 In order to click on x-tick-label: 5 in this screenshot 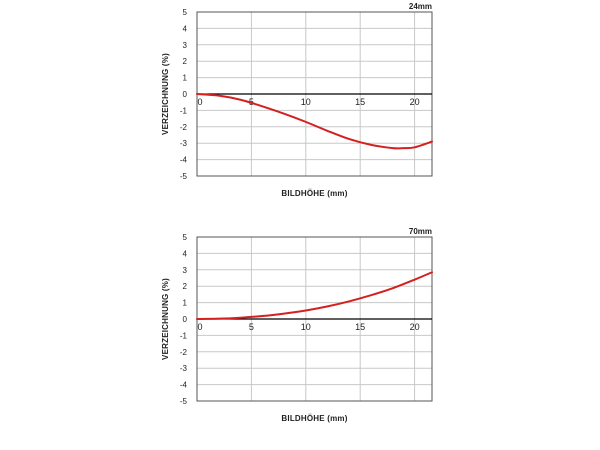, I will do `click(251, 327)`.